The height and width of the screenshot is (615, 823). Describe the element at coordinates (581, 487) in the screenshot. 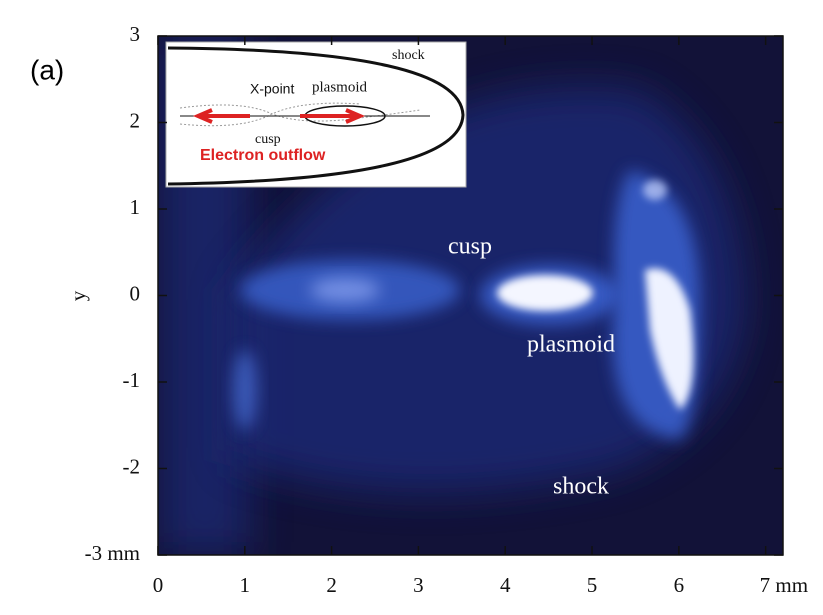

I see `annotation: shock` at that location.